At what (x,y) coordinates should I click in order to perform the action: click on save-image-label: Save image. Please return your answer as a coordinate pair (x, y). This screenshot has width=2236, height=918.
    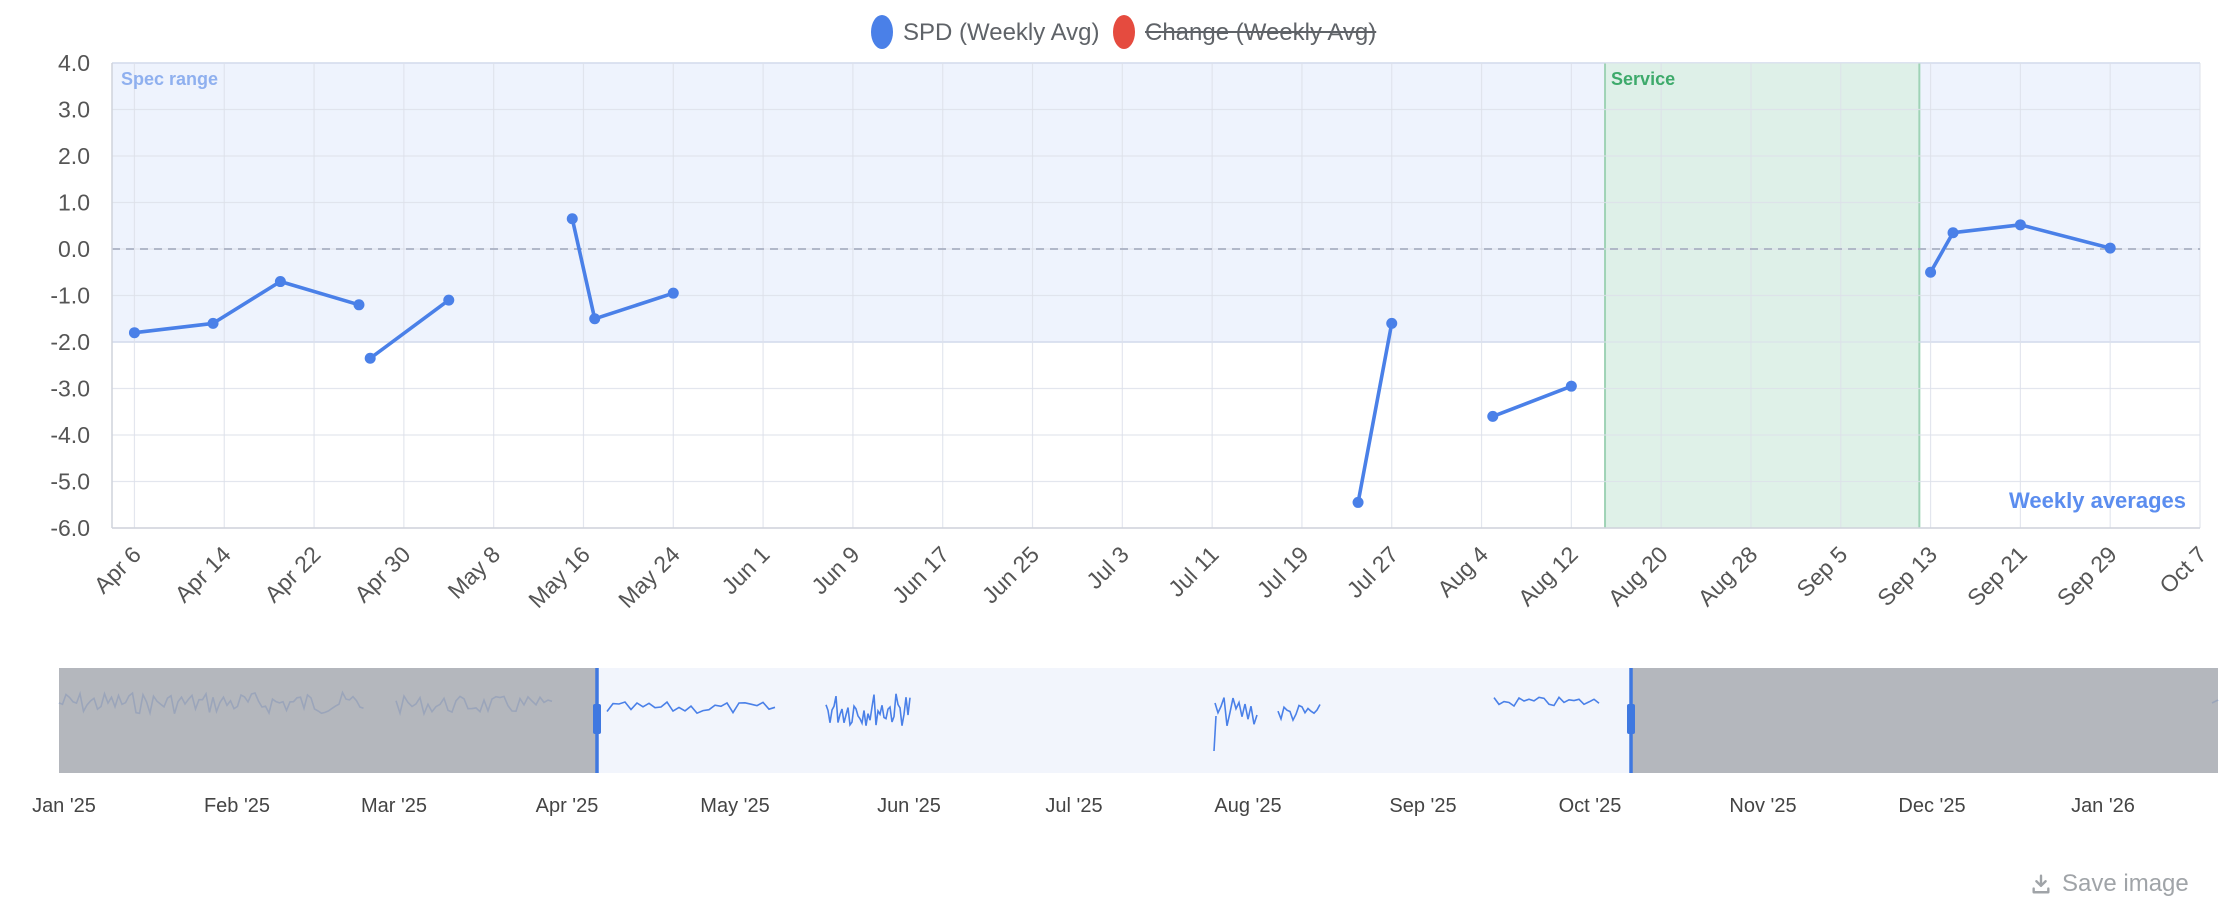
    Looking at the image, I should click on (2125, 883).